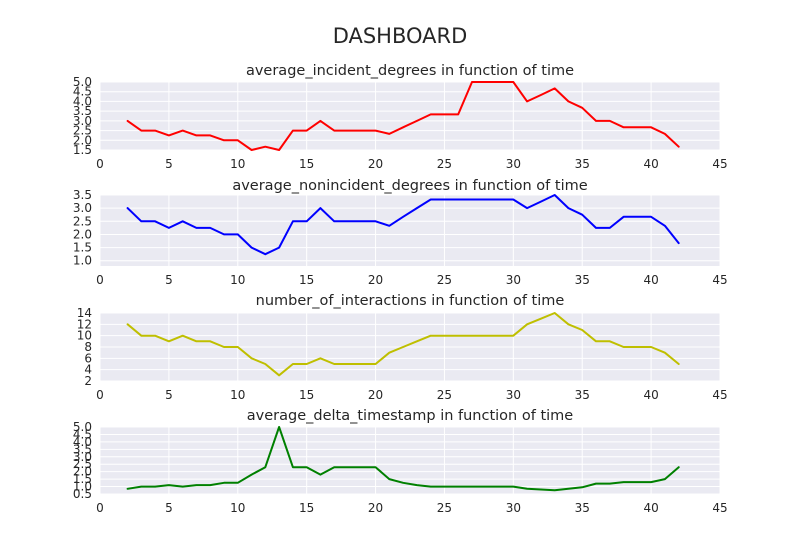  What do you see at coordinates (84, 313) in the screenshot?
I see `y-tick-label: 14` at bounding box center [84, 313].